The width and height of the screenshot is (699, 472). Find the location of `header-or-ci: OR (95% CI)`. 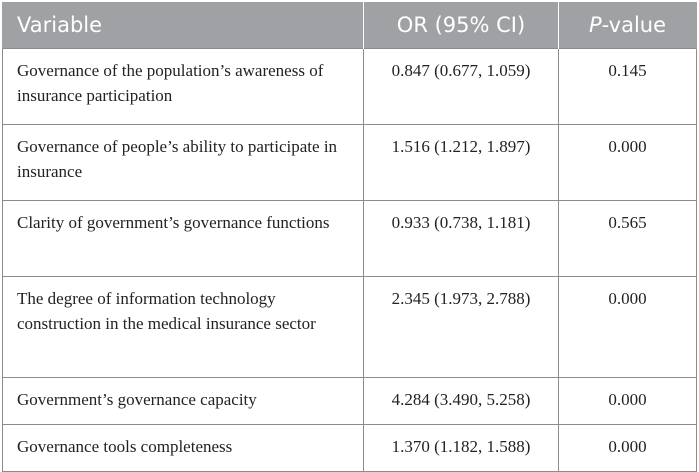

header-or-ci: OR (95% CI) is located at coordinates (461, 25).